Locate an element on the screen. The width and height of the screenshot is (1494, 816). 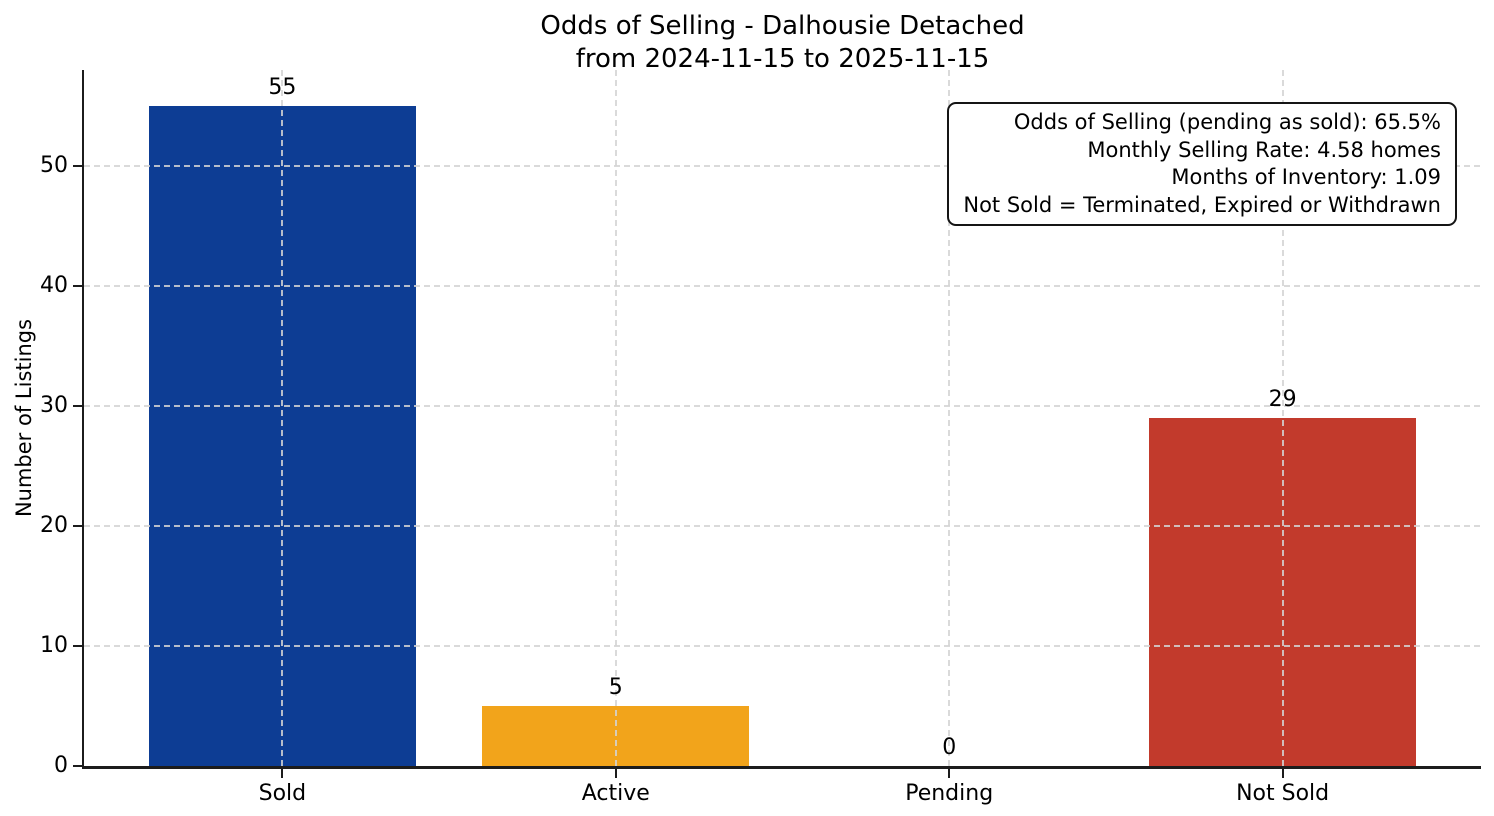
x-tick-label-active: Active is located at coordinates (615, 793).